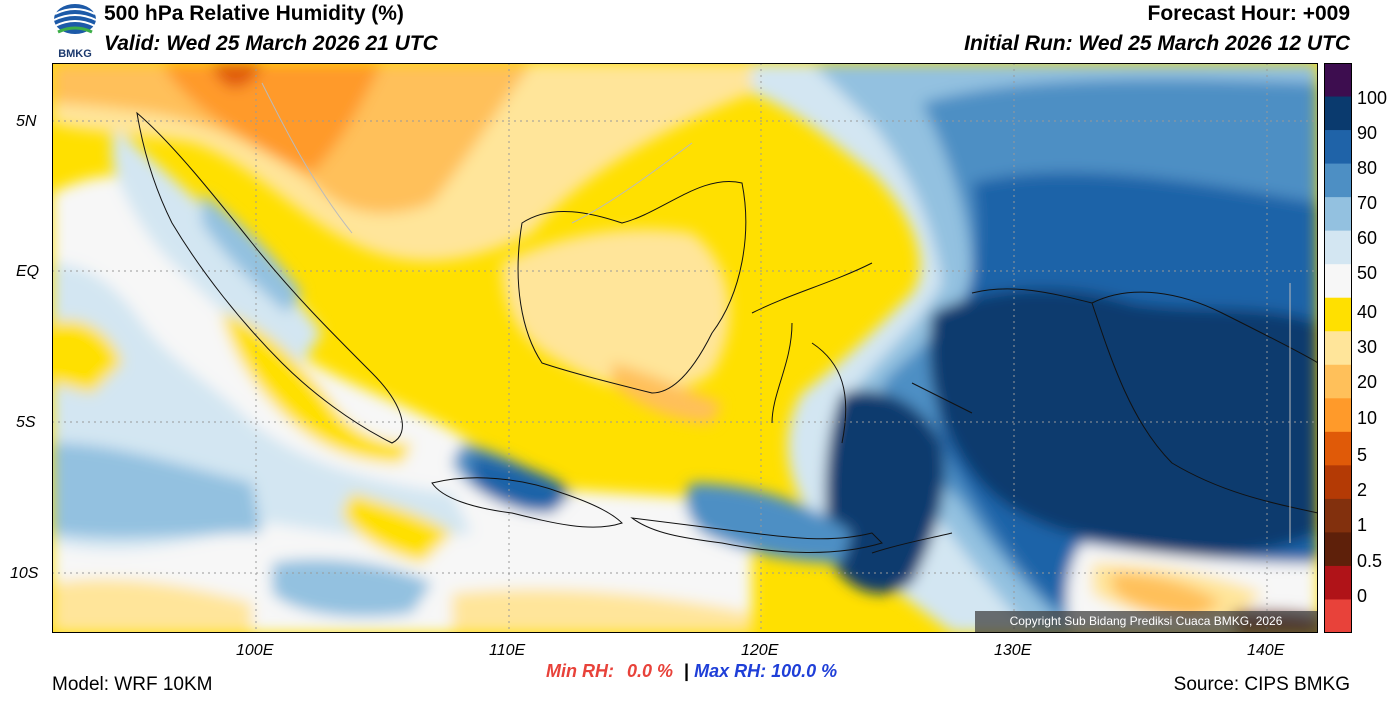 This screenshot has height=709, width=1400. What do you see at coordinates (507, 650) in the screenshot?
I see `lon-label-110e: 110E` at bounding box center [507, 650].